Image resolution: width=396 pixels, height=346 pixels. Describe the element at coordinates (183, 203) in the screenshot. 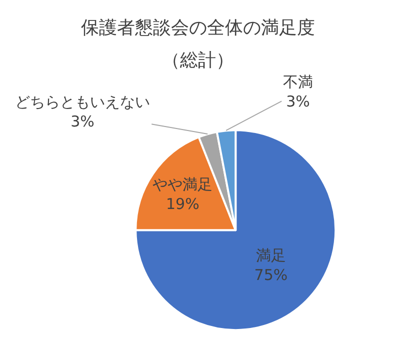

I see `data-label: 19%` at that location.